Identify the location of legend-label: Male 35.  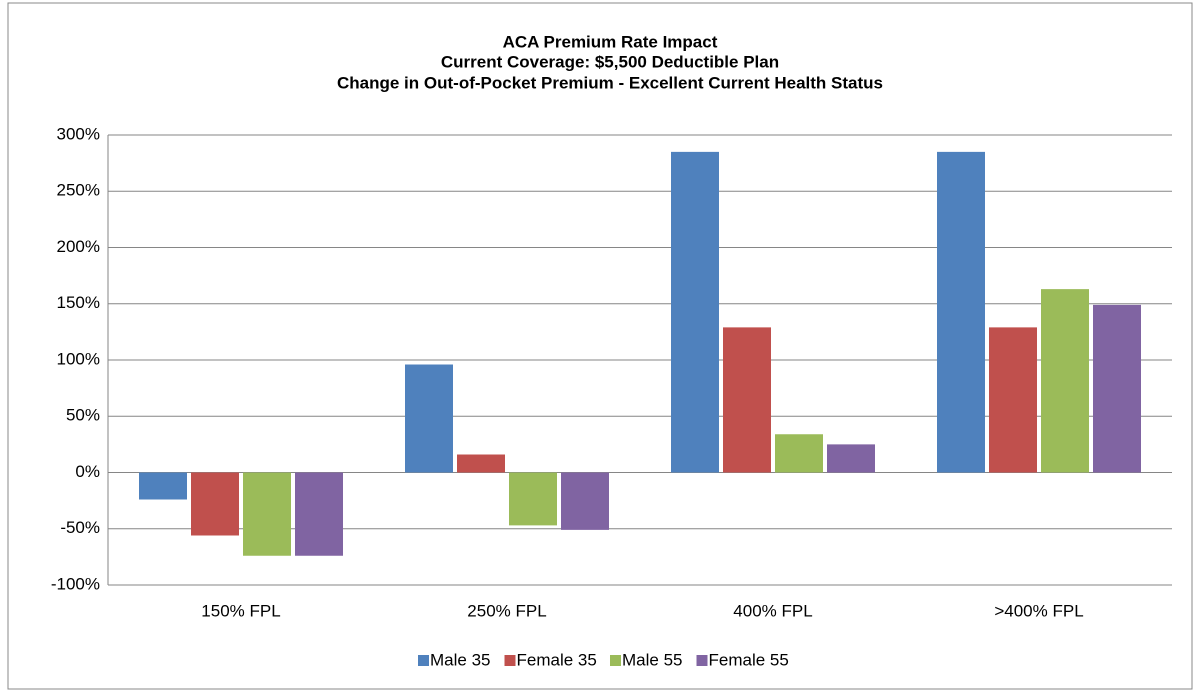
(460, 659).